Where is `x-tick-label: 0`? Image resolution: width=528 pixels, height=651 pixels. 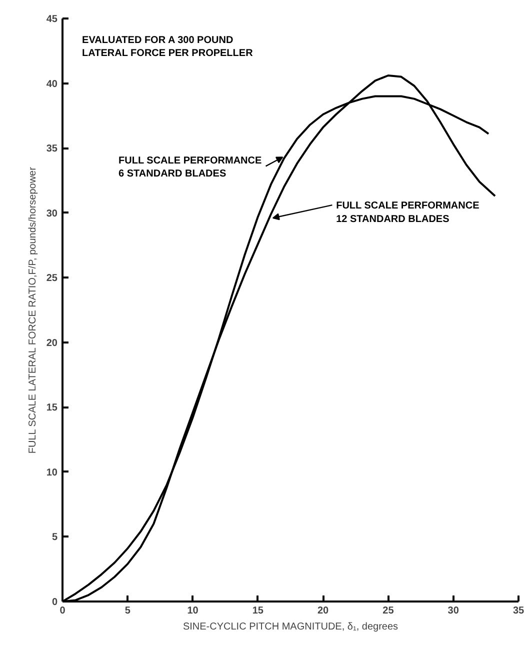
x-tick-label: 0 is located at coordinates (63, 611).